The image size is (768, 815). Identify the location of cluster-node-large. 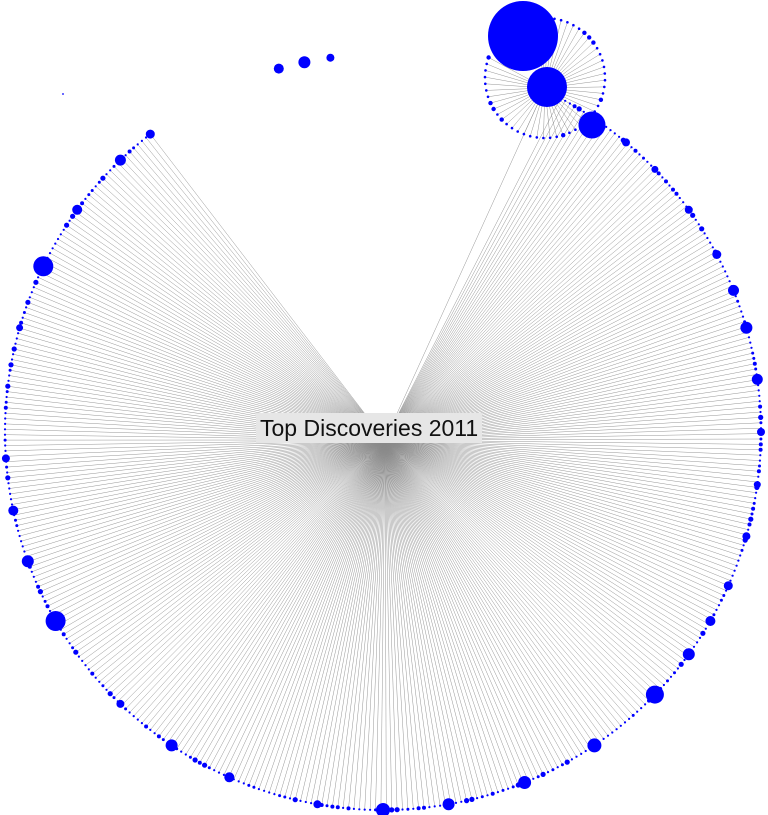
(523, 36).